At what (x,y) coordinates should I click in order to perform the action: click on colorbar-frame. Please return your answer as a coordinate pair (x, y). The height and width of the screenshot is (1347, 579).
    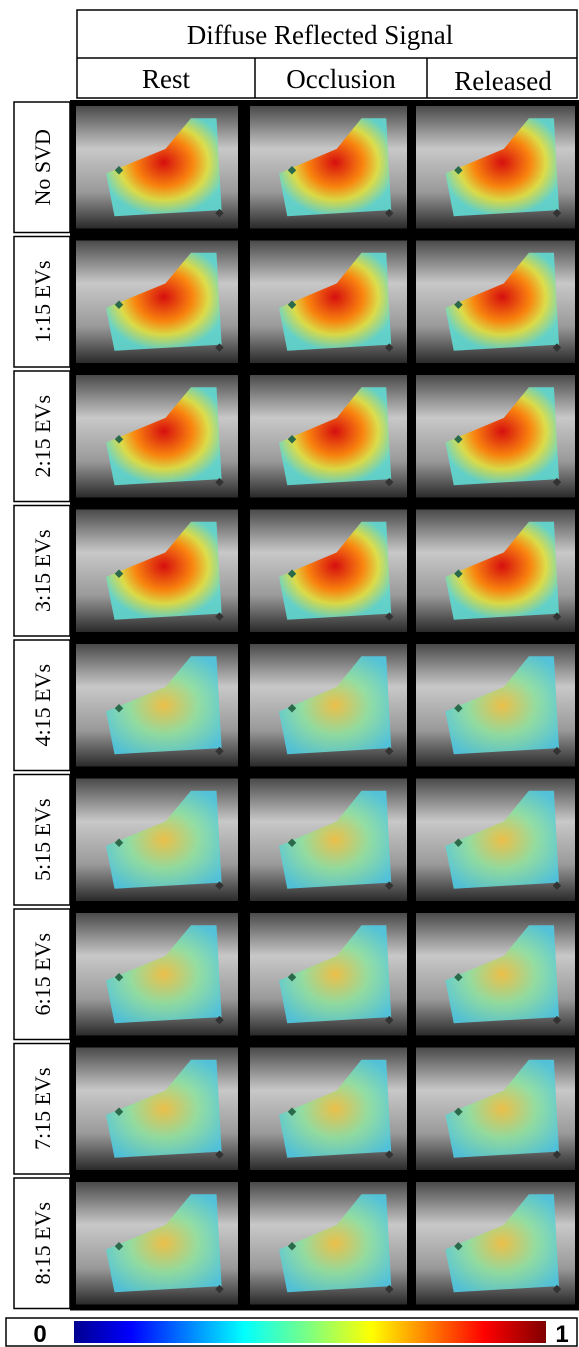
    Looking at the image, I should click on (291, 1332).